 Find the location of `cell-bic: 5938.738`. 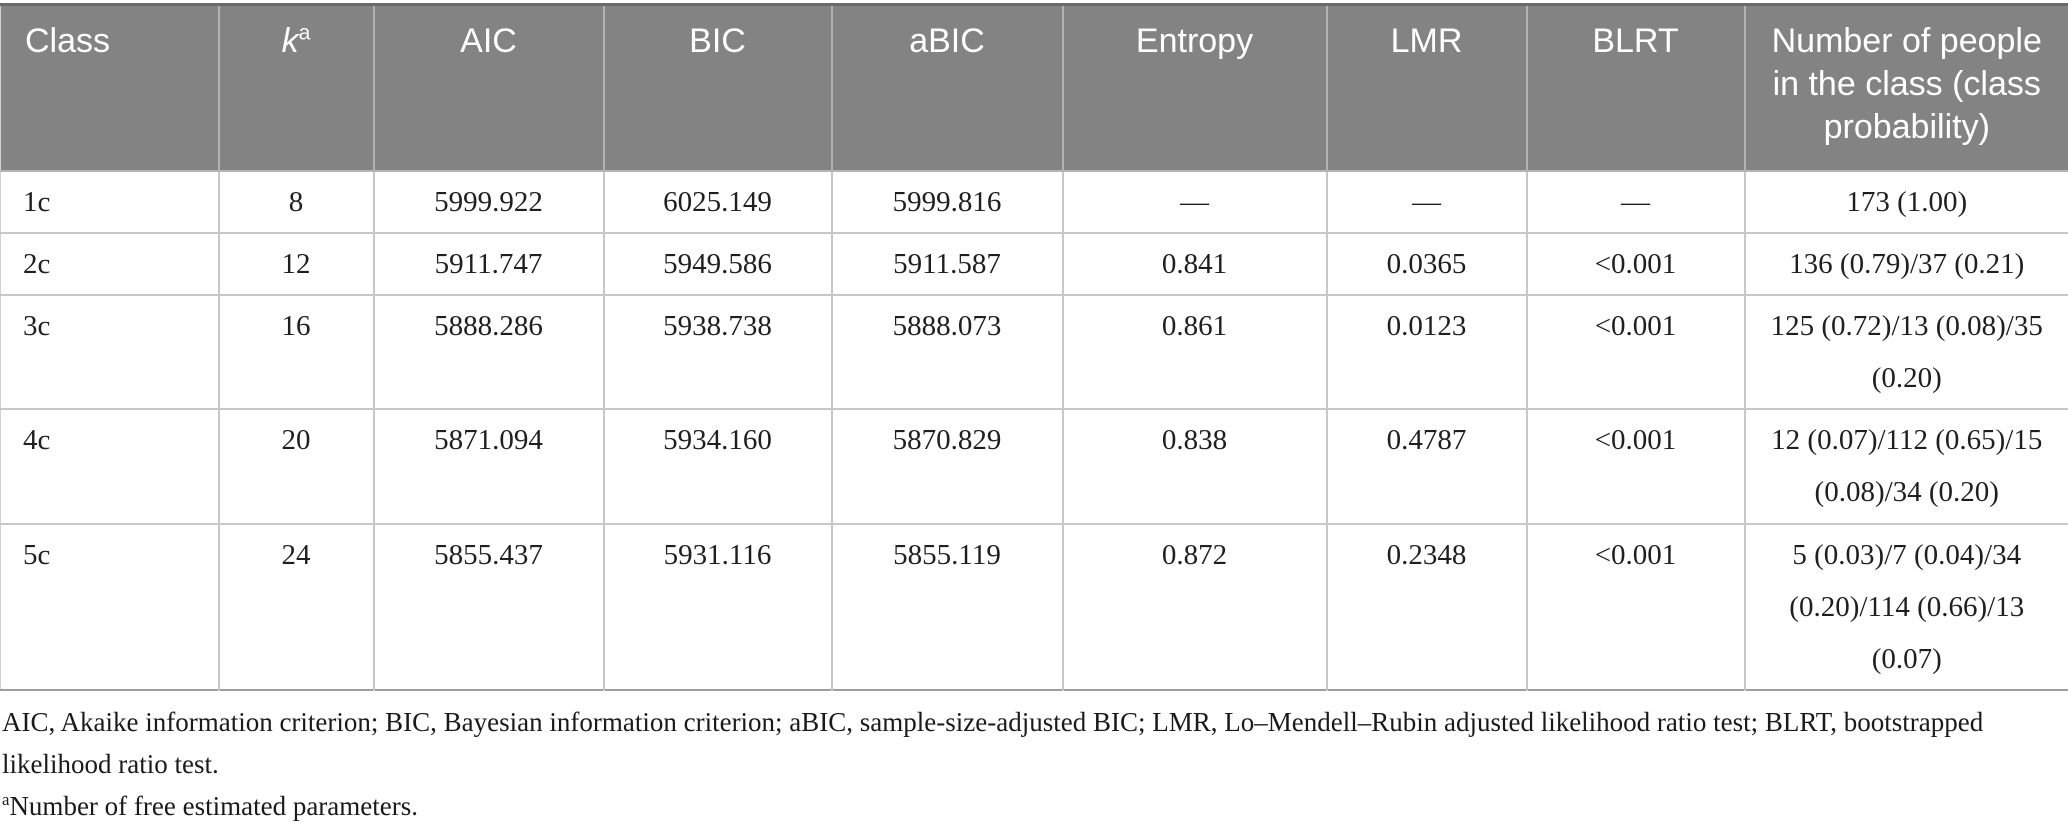

cell-bic: 5938.738 is located at coordinates (718, 351).